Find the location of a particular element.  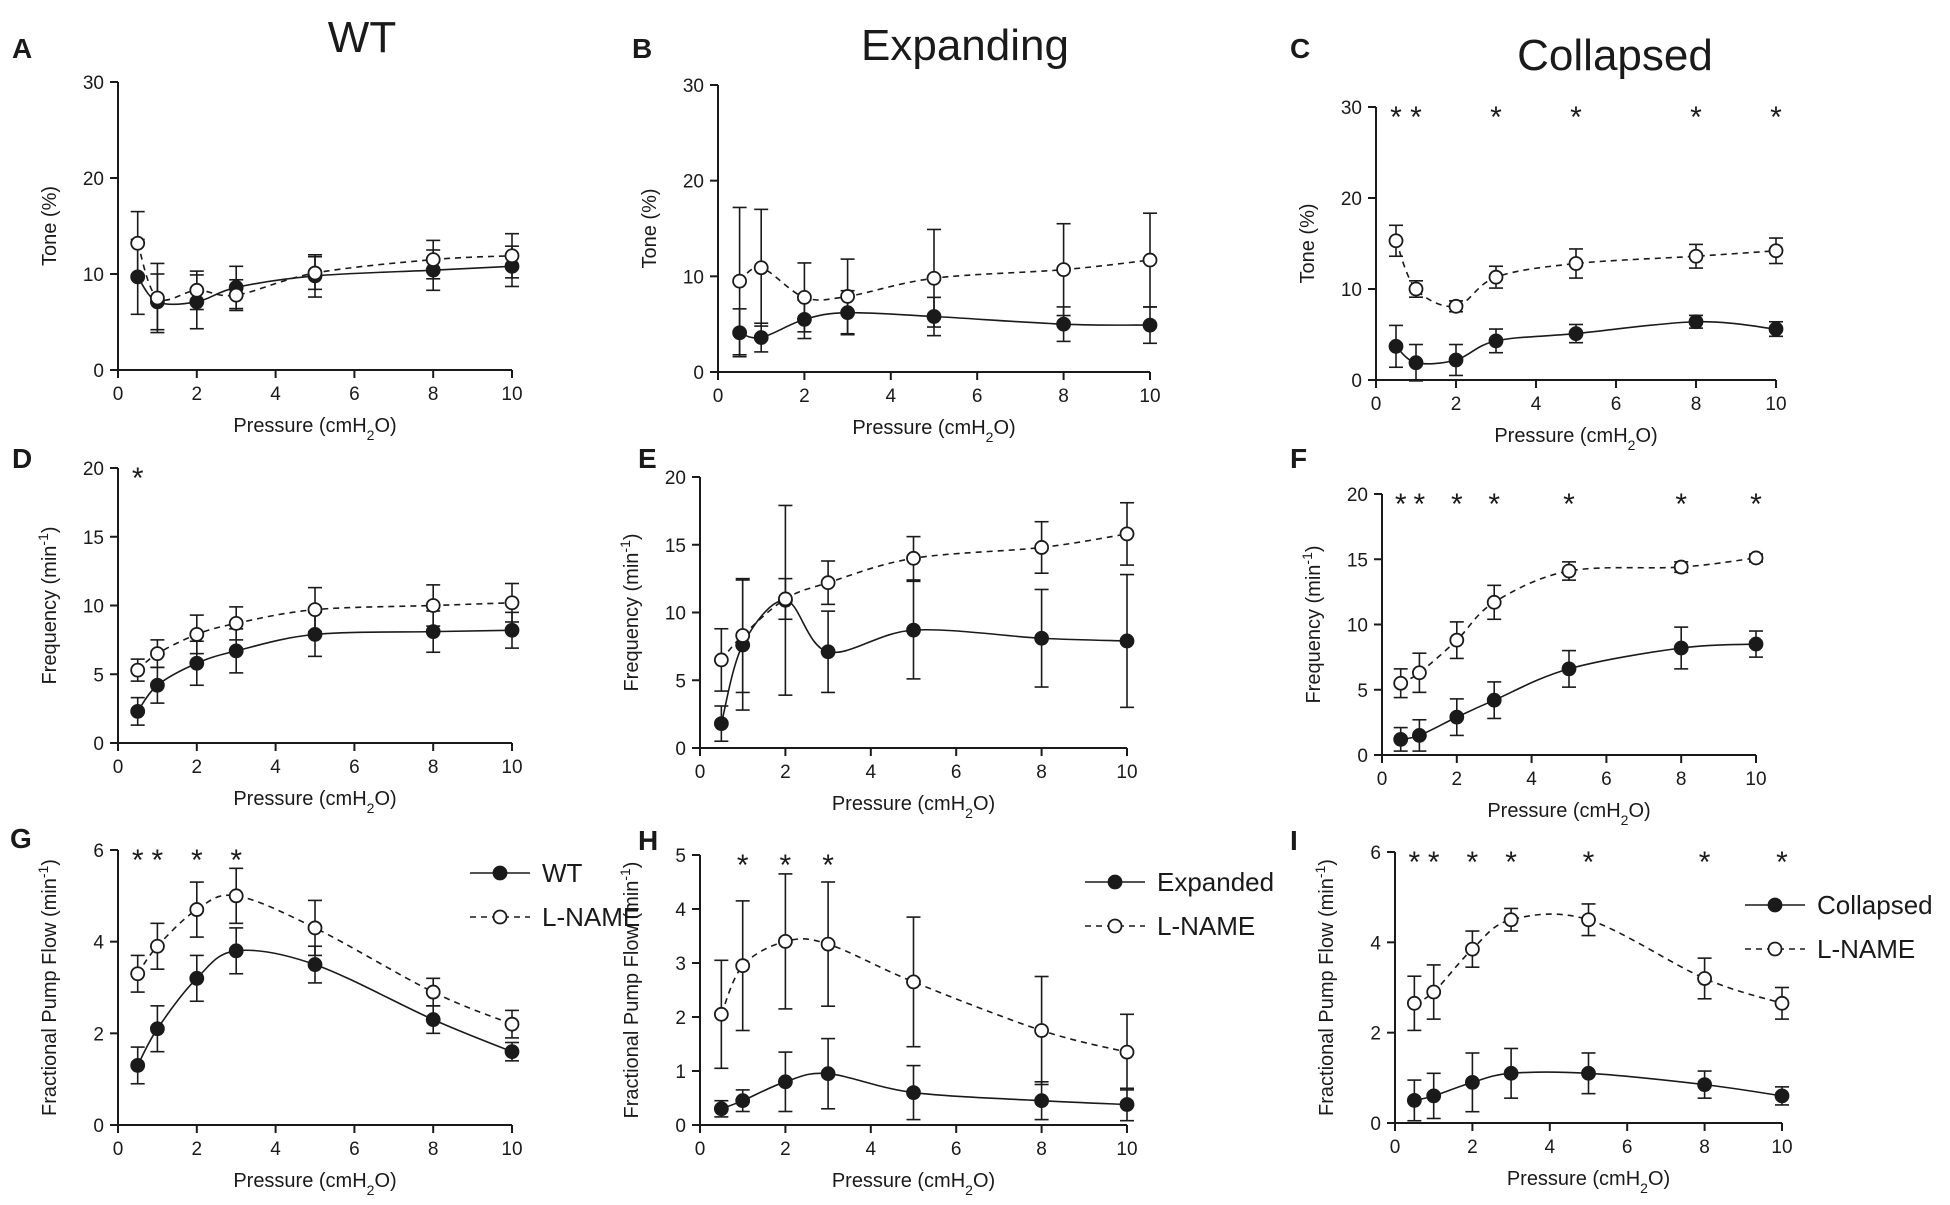

legend: Collapsed L-NAME is located at coordinates (1839, 927).